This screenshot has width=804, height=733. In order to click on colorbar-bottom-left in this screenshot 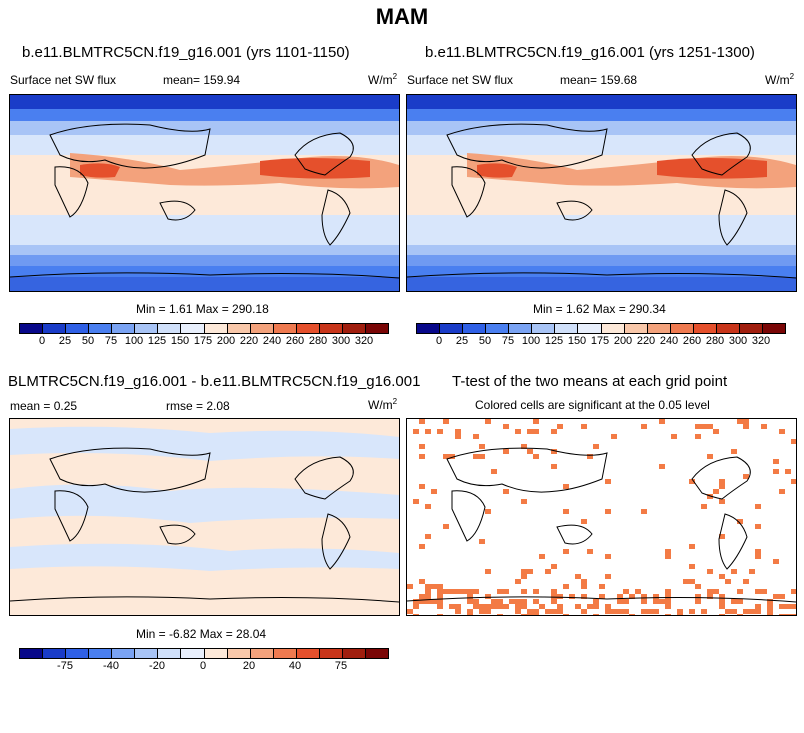, I will do `click(204, 653)`.